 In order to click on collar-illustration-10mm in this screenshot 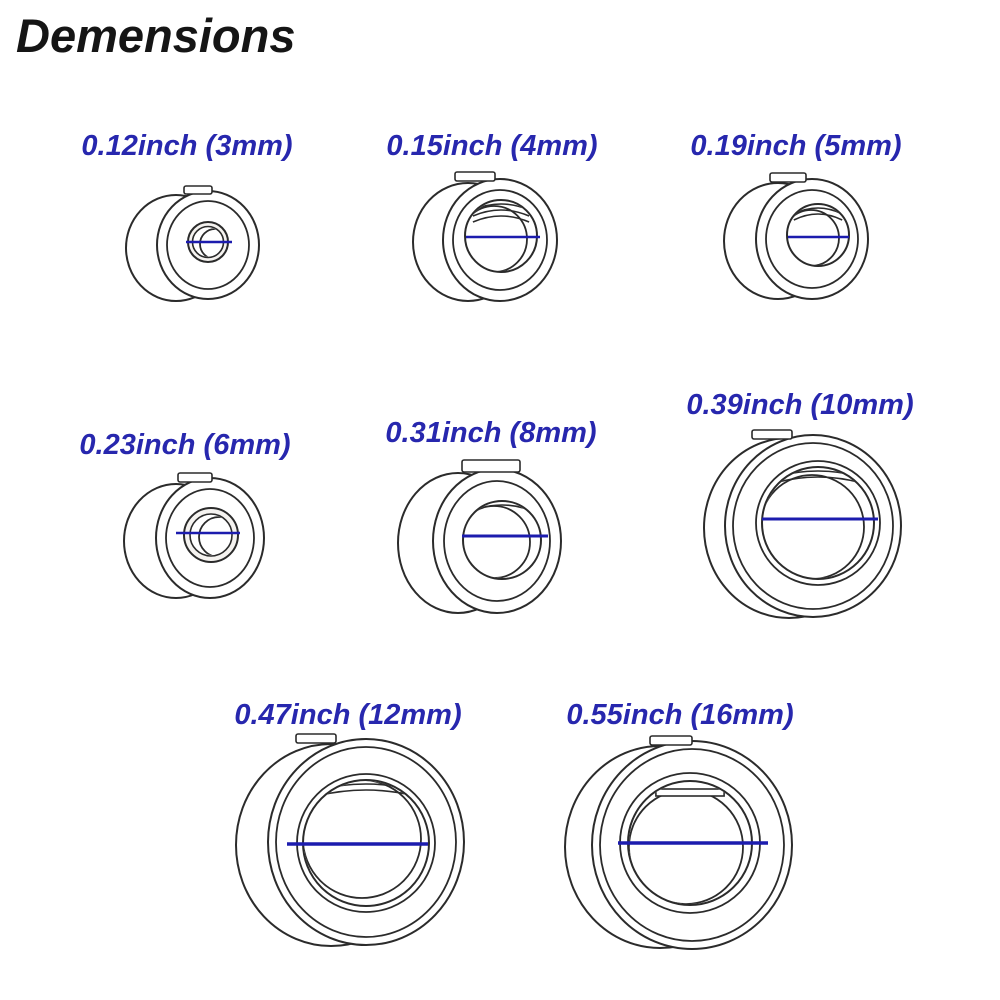, I will do `click(802, 524)`.